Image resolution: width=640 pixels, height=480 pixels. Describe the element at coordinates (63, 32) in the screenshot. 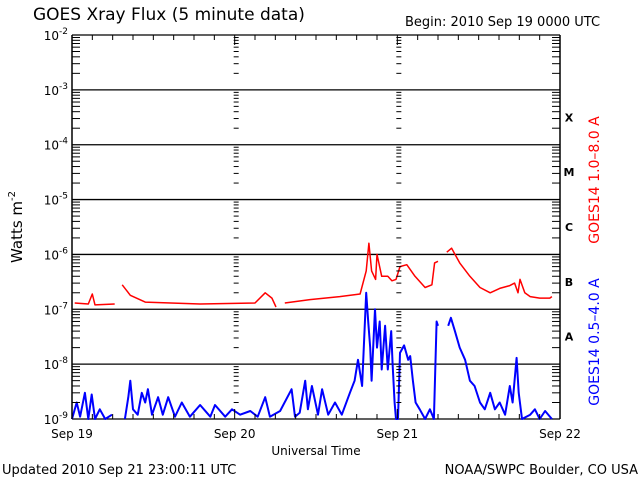

I see `y-tick-exp: -2` at that location.